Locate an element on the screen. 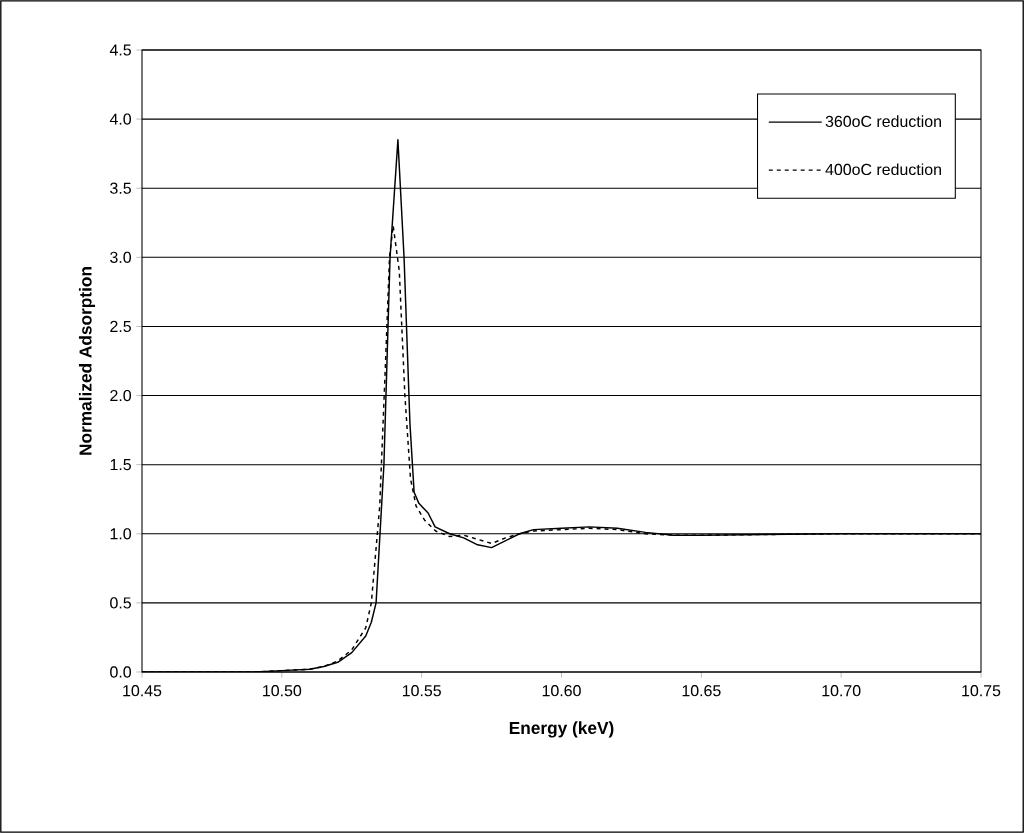  x-tick-label: 10.75 is located at coordinates (981, 691).